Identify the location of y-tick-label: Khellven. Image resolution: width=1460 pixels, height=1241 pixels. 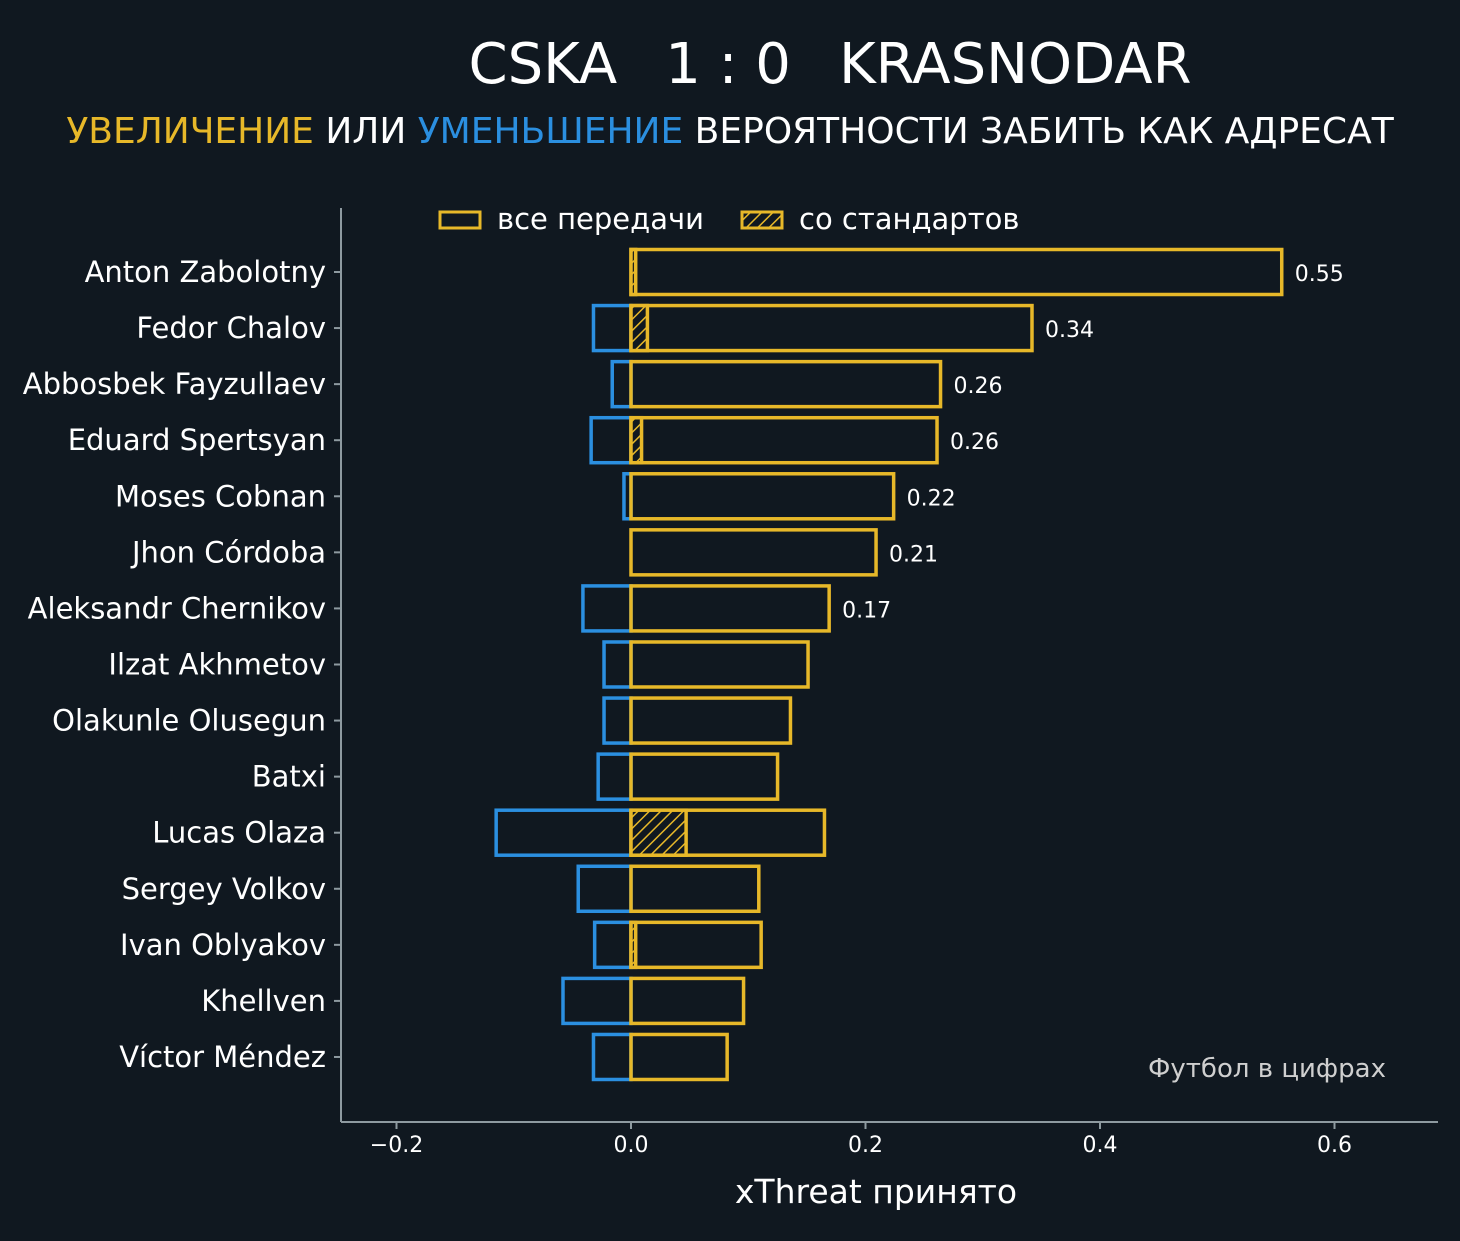
(263, 1001).